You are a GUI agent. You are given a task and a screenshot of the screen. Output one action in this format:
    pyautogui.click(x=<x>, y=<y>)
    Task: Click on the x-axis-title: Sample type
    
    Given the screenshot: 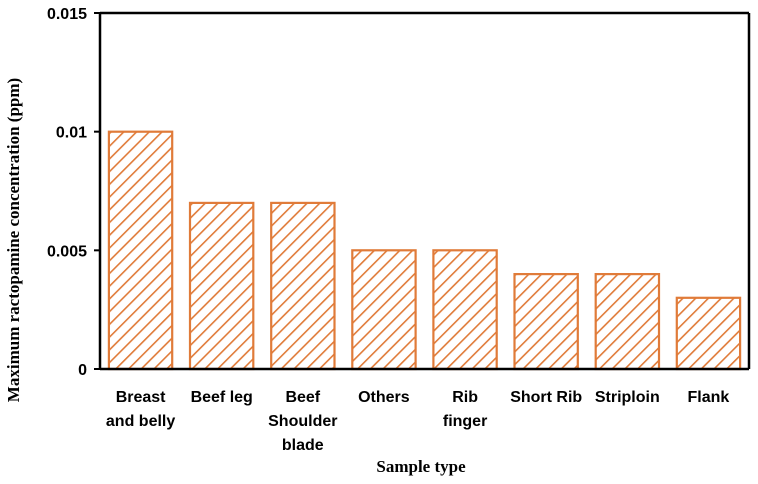 What is the action you would take?
    pyautogui.click(x=421, y=466)
    